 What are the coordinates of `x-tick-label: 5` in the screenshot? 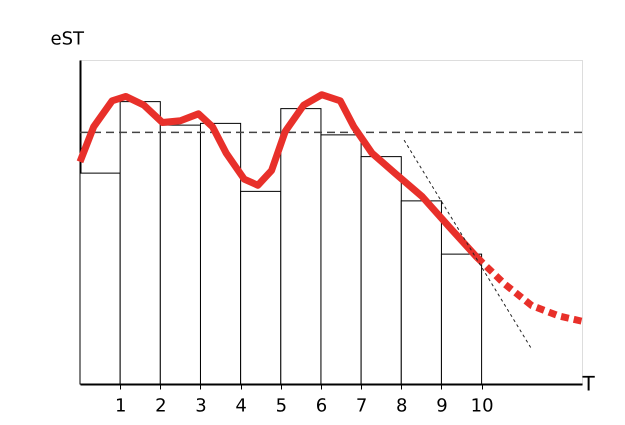 It's located at (282, 406).